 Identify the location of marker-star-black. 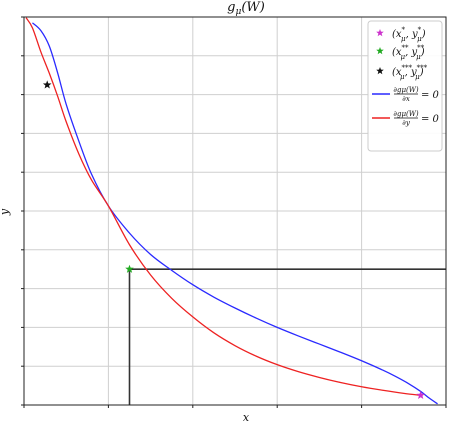
(47, 84).